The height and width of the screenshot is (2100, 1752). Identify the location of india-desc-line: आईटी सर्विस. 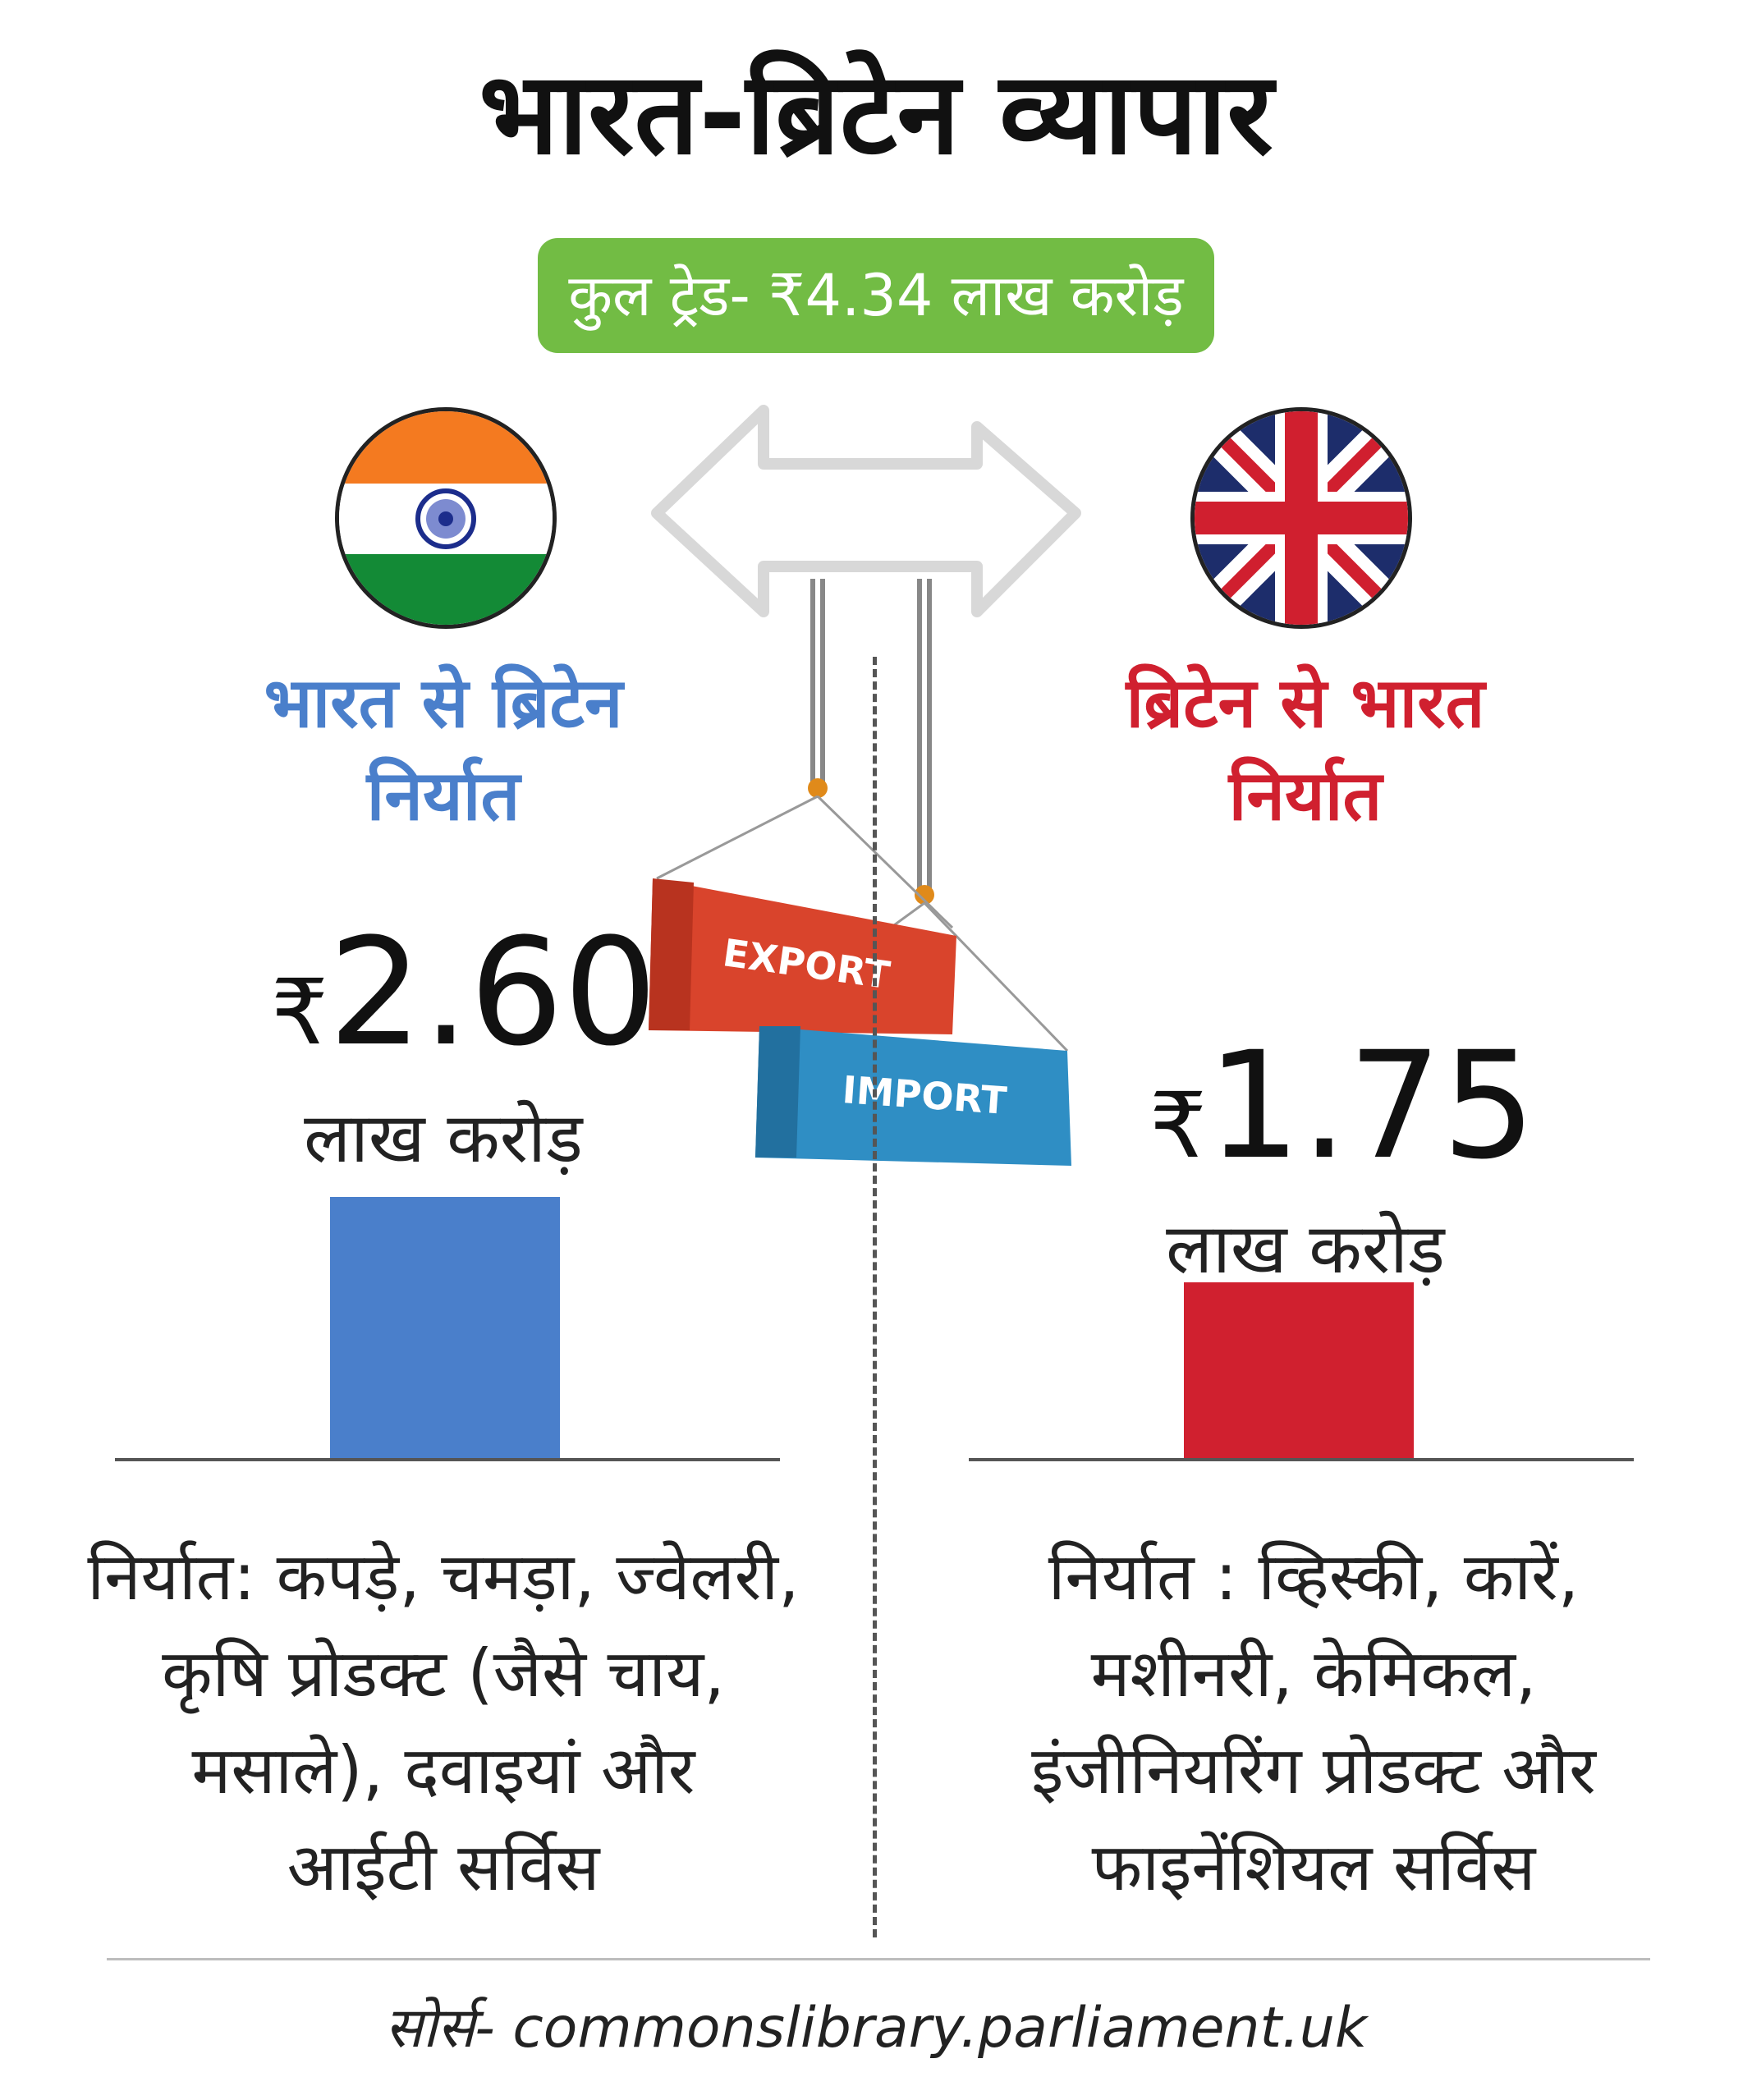
(443, 1867).